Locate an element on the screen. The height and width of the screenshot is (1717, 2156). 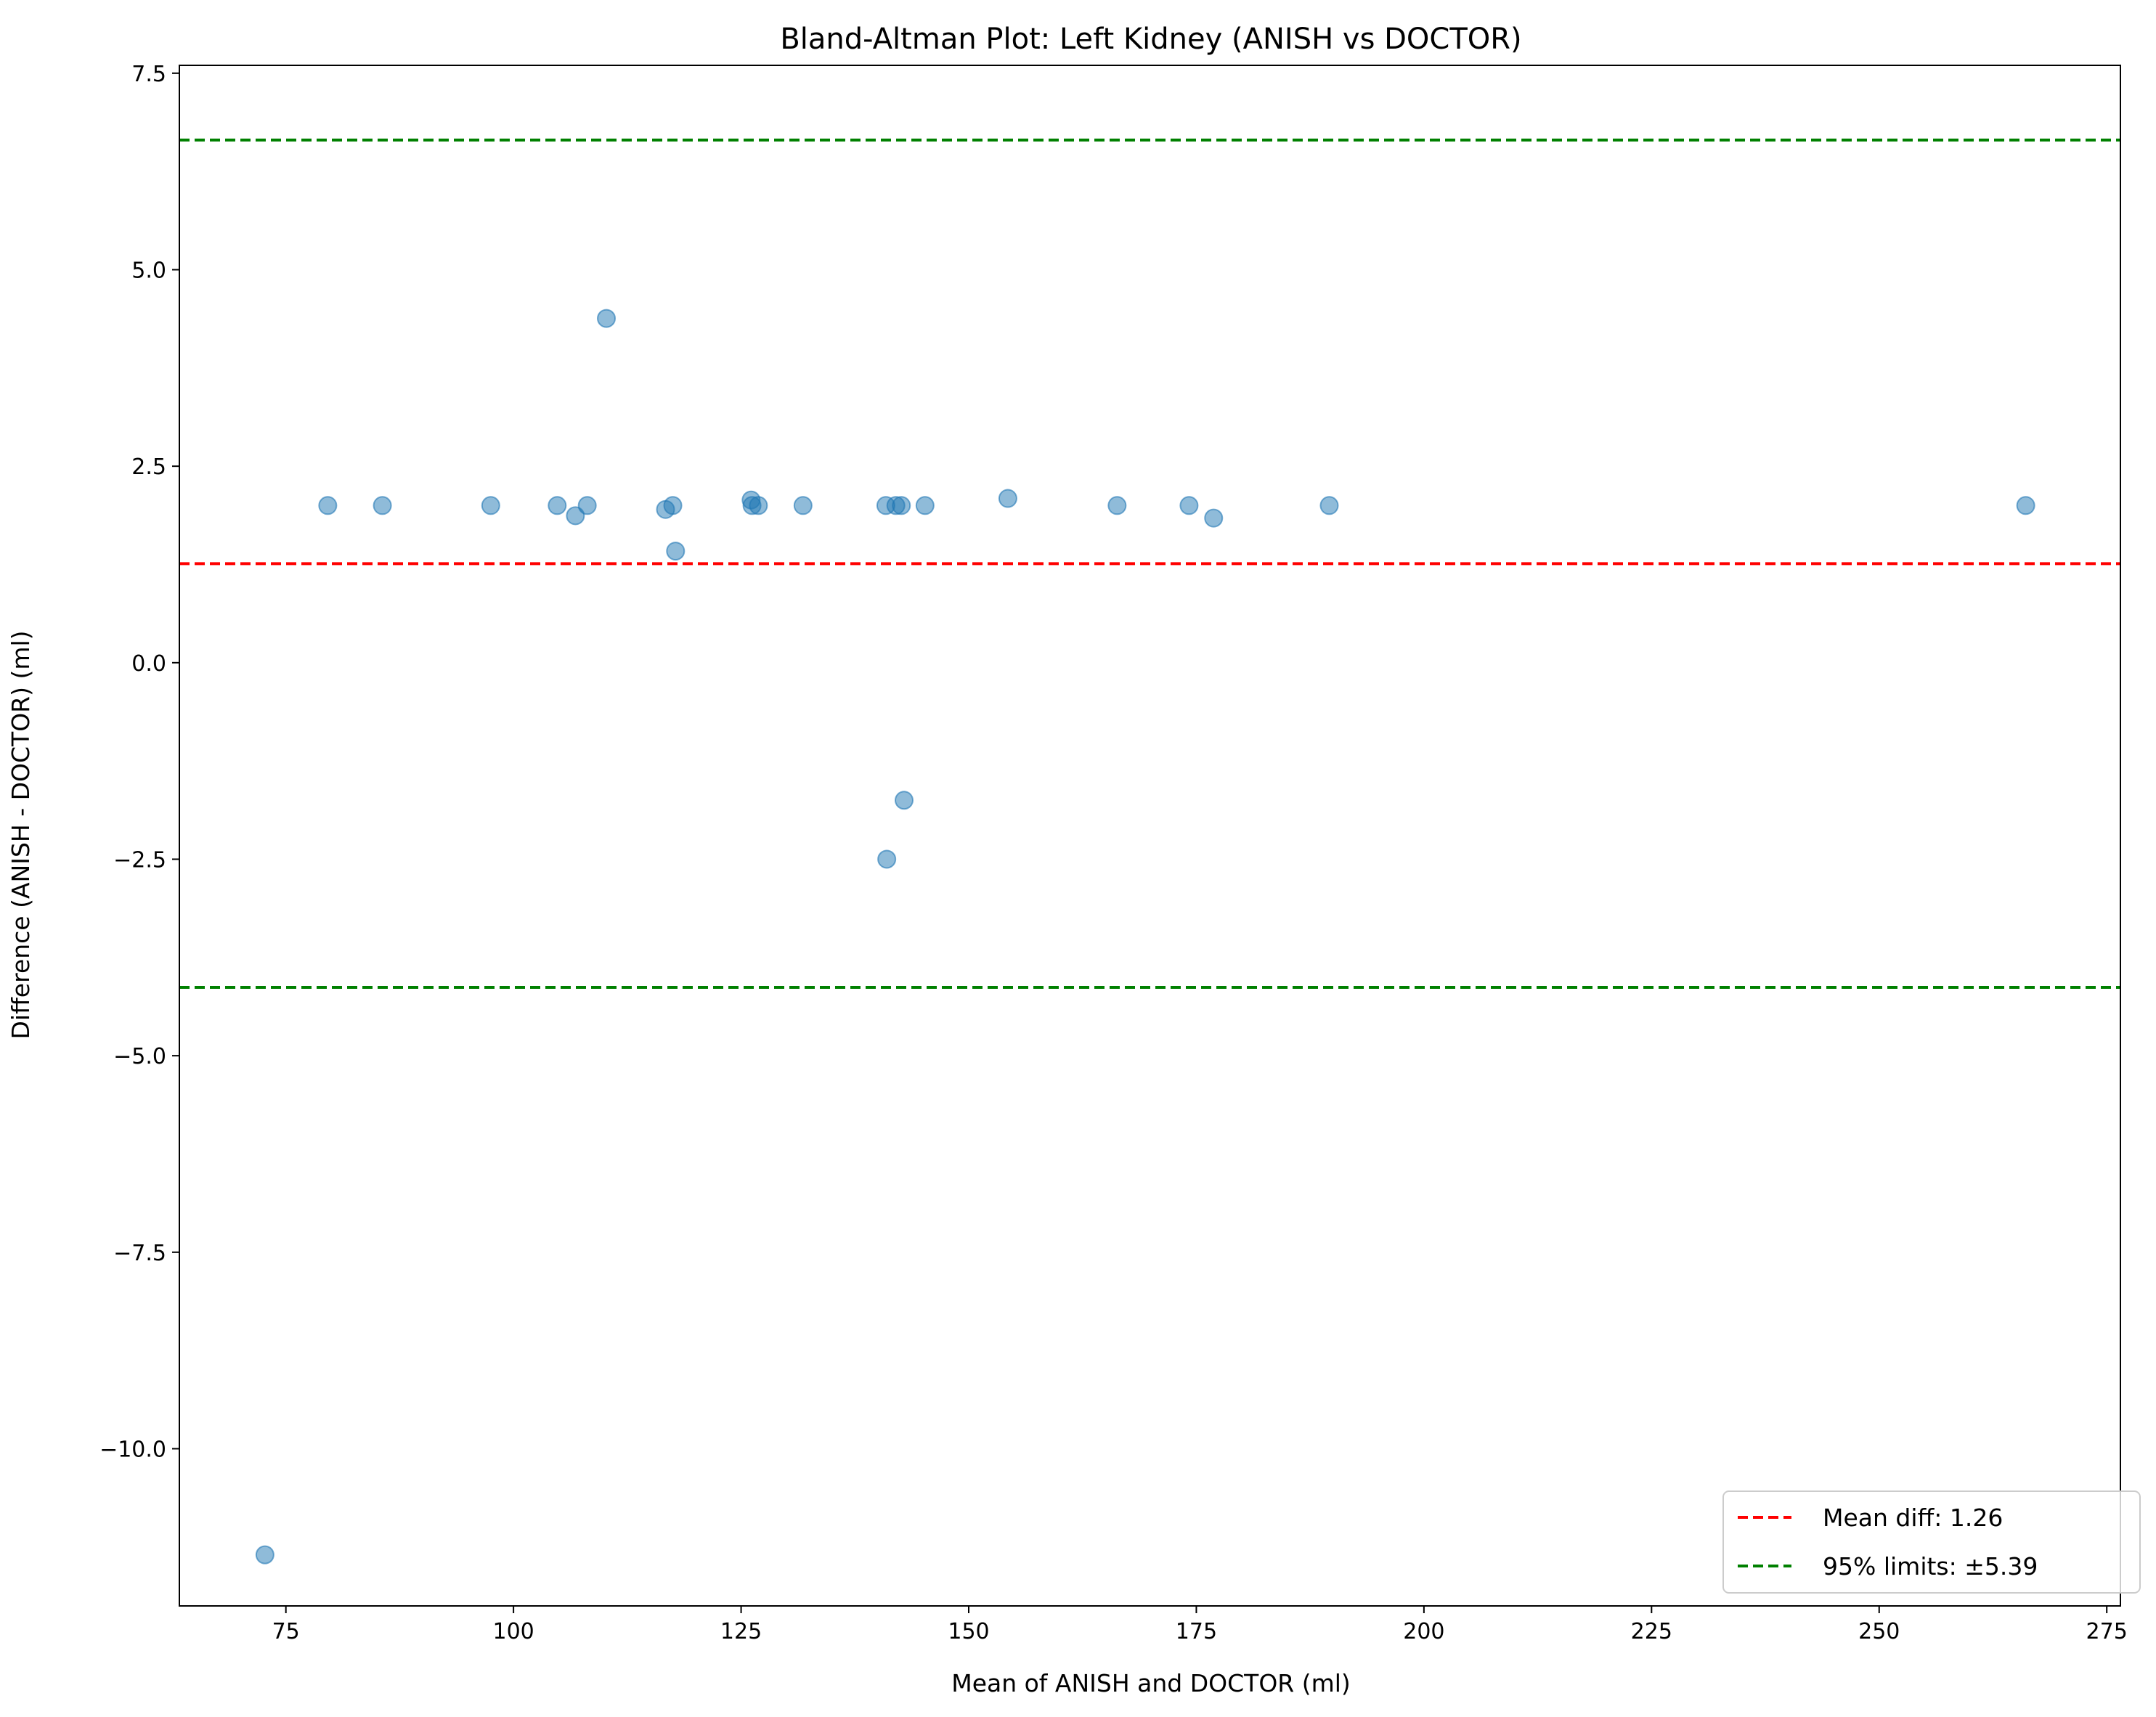
legend-box is located at coordinates (1931, 1542).